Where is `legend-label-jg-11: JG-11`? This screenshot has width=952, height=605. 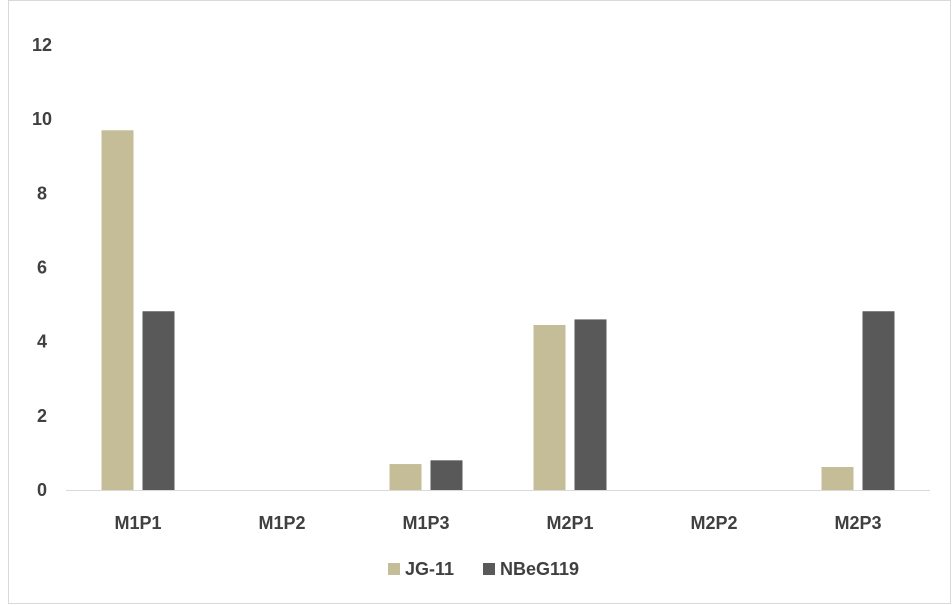 legend-label-jg-11: JG-11 is located at coordinates (429, 569).